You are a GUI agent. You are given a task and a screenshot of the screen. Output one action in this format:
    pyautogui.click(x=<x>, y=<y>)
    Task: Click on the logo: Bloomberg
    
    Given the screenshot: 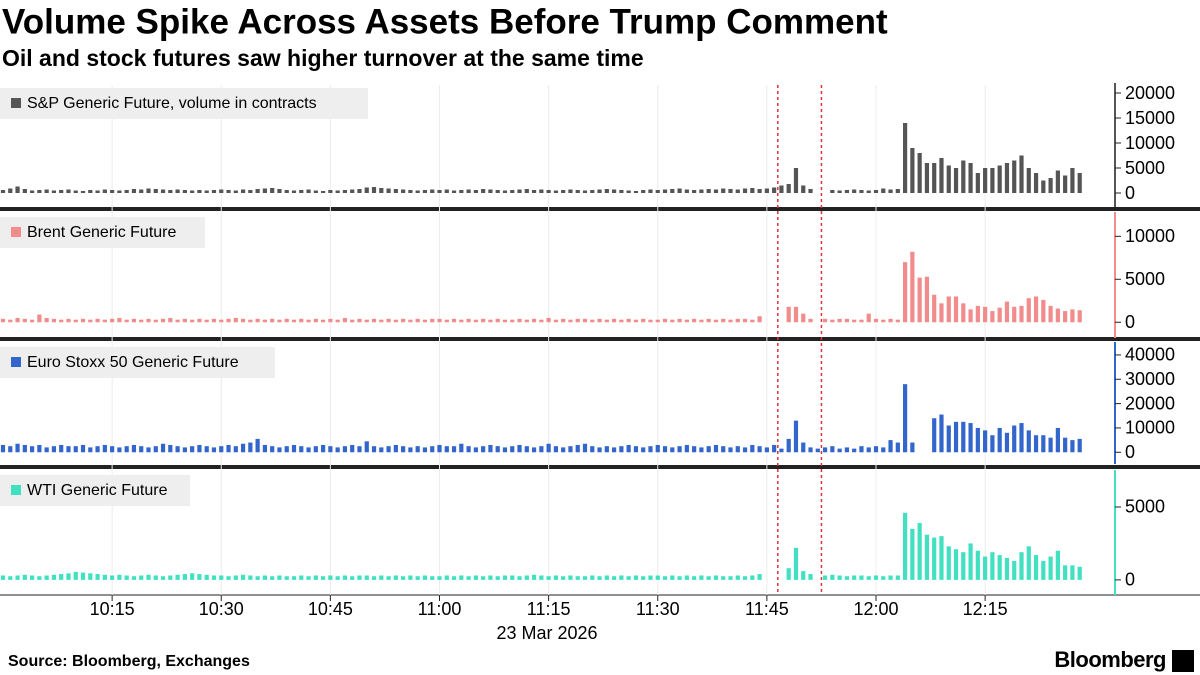 What is the action you would take?
    pyautogui.click(x=1110, y=659)
    